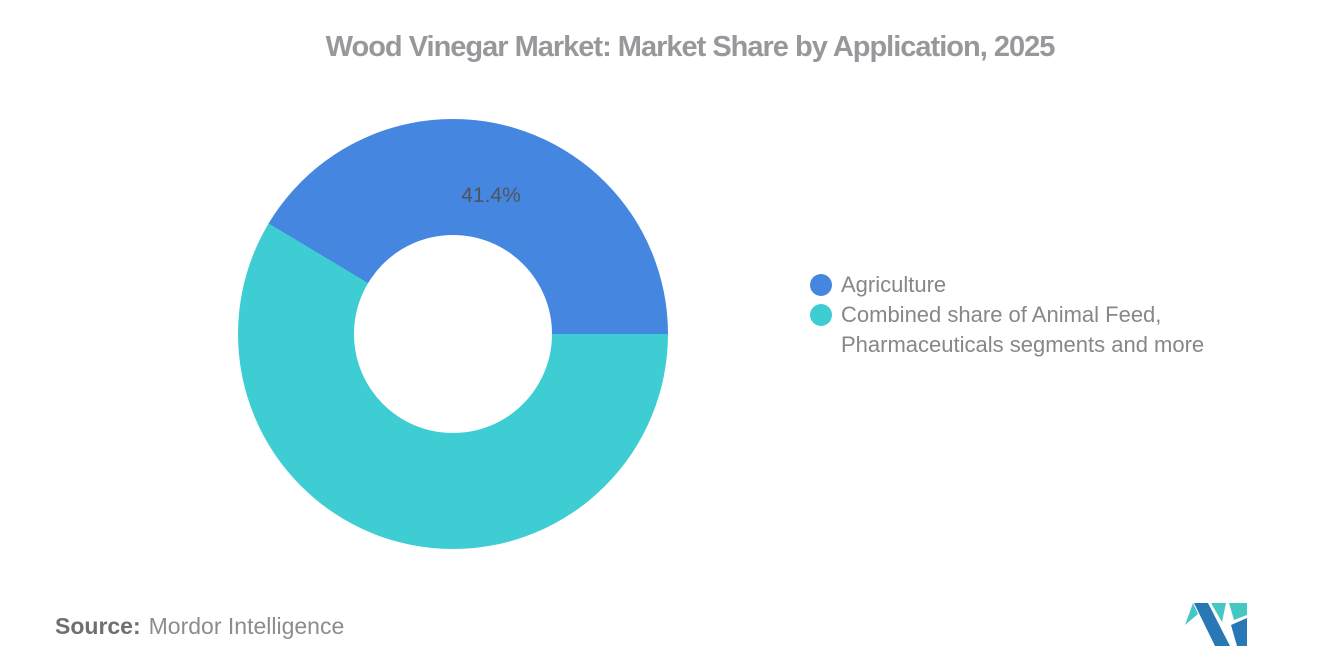  I want to click on mordor-intelligence-logo, so click(1216, 624).